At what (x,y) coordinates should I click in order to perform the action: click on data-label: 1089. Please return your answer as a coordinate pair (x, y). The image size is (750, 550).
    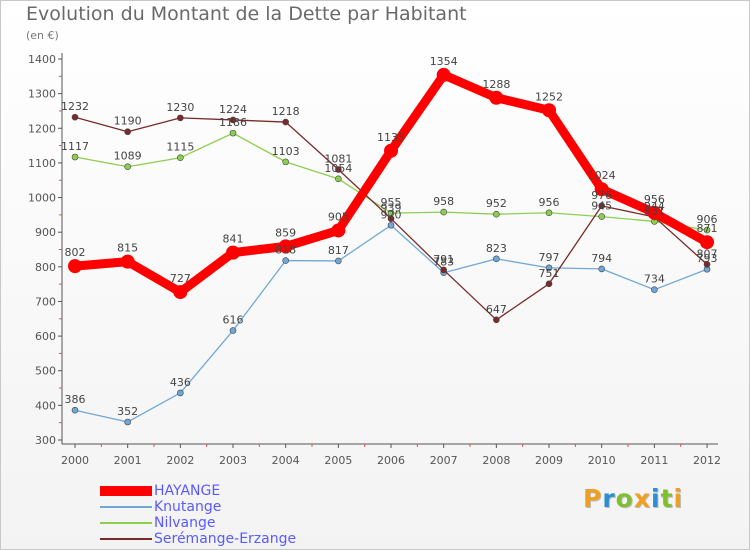
    Looking at the image, I should click on (128, 156).